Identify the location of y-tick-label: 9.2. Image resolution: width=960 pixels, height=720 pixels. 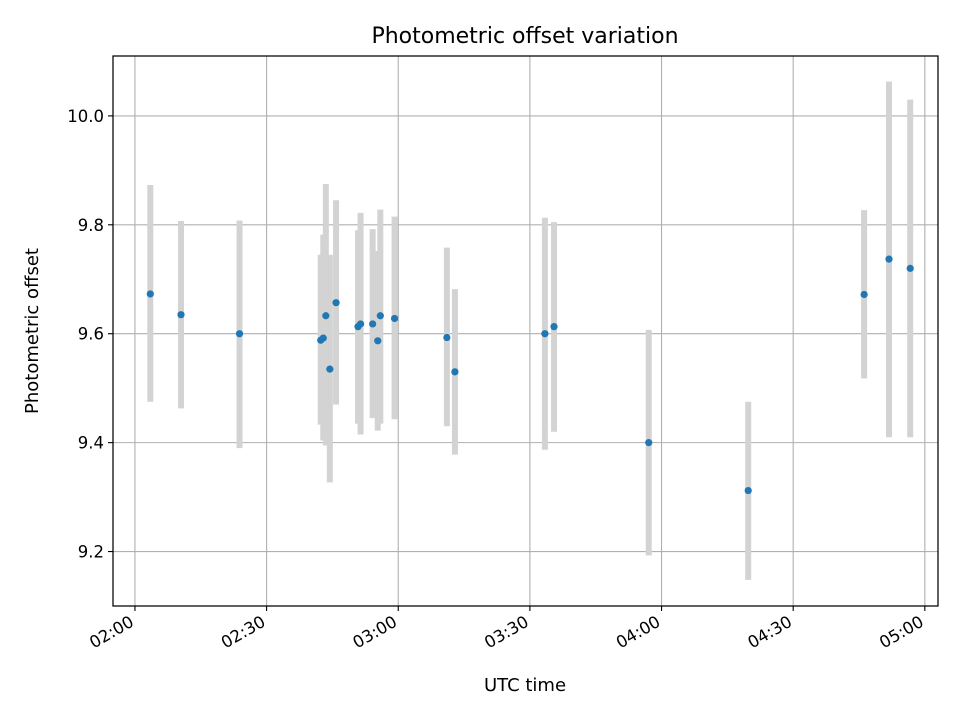
(91, 552).